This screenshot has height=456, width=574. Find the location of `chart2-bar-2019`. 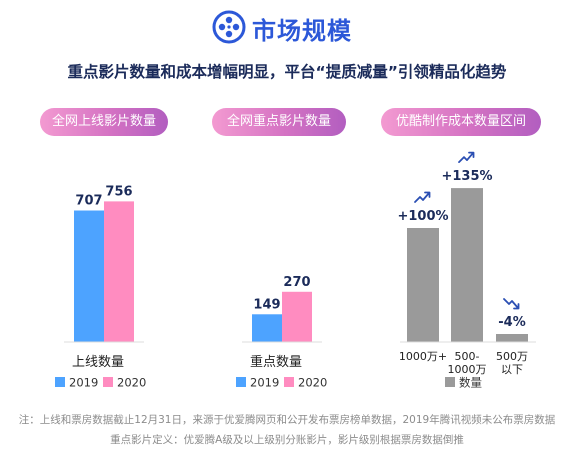

chart2-bar-2019 is located at coordinates (267, 328).